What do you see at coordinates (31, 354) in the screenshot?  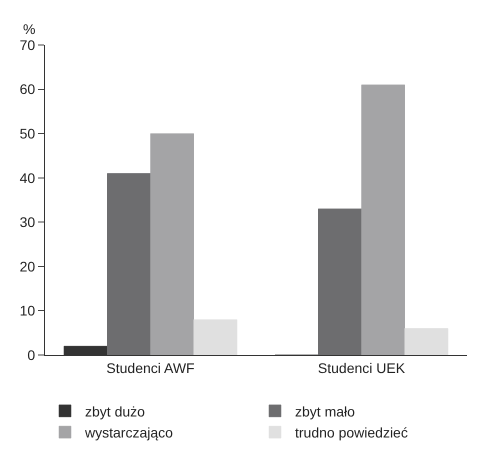 I see `y-tick-label: 0` at bounding box center [31, 354].